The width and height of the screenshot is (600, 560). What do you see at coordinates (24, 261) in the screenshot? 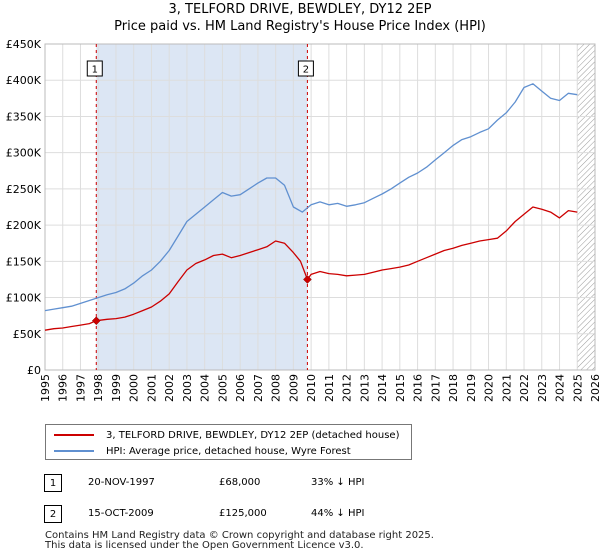
I see `y-tick-label: £150K` at bounding box center [24, 261].